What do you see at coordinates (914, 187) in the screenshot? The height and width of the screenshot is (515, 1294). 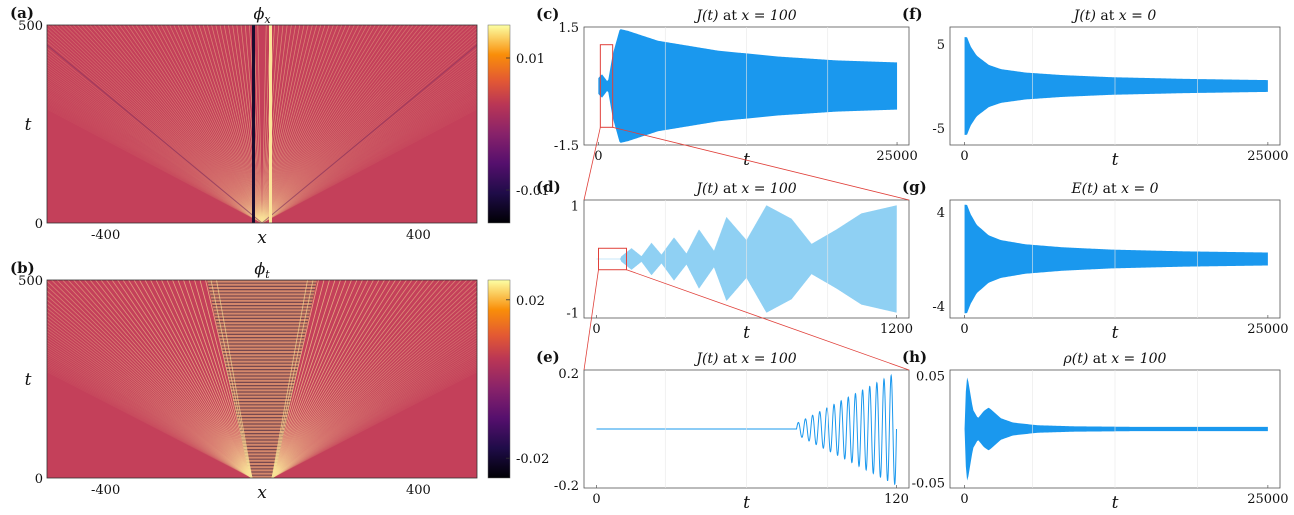 I see `panel-label: (g)` at bounding box center [914, 187].